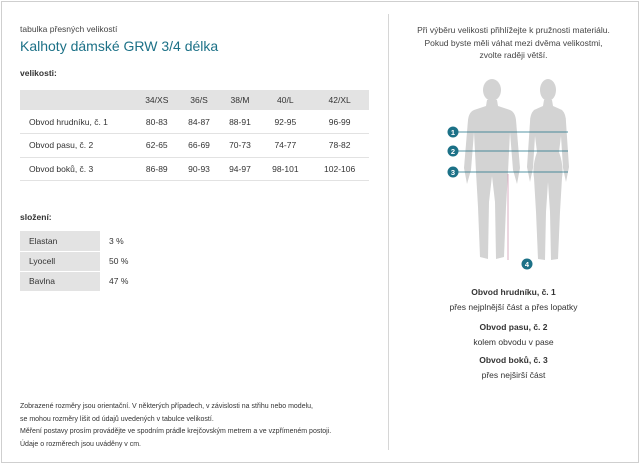 Image resolution: width=640 pixels, height=464 pixels. I want to click on advice-line: zvolte raději větší., so click(513, 55).